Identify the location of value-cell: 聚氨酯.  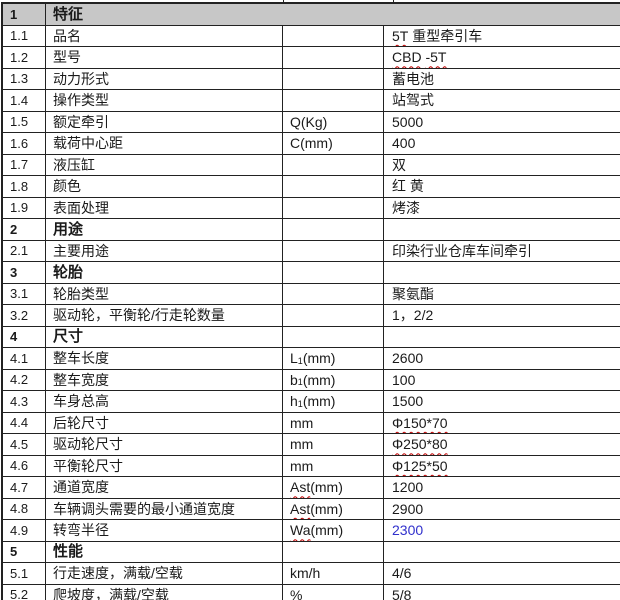
(502, 294).